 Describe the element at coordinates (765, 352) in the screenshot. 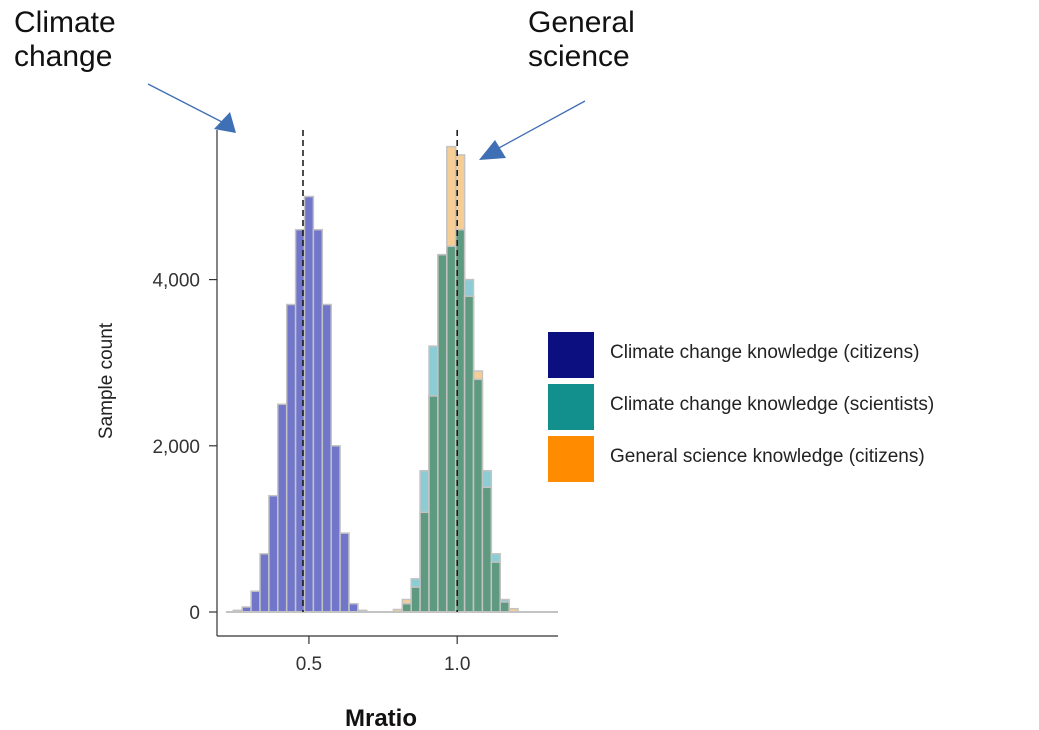

I see `legend-label: Climate change knowledge (citizens)` at that location.